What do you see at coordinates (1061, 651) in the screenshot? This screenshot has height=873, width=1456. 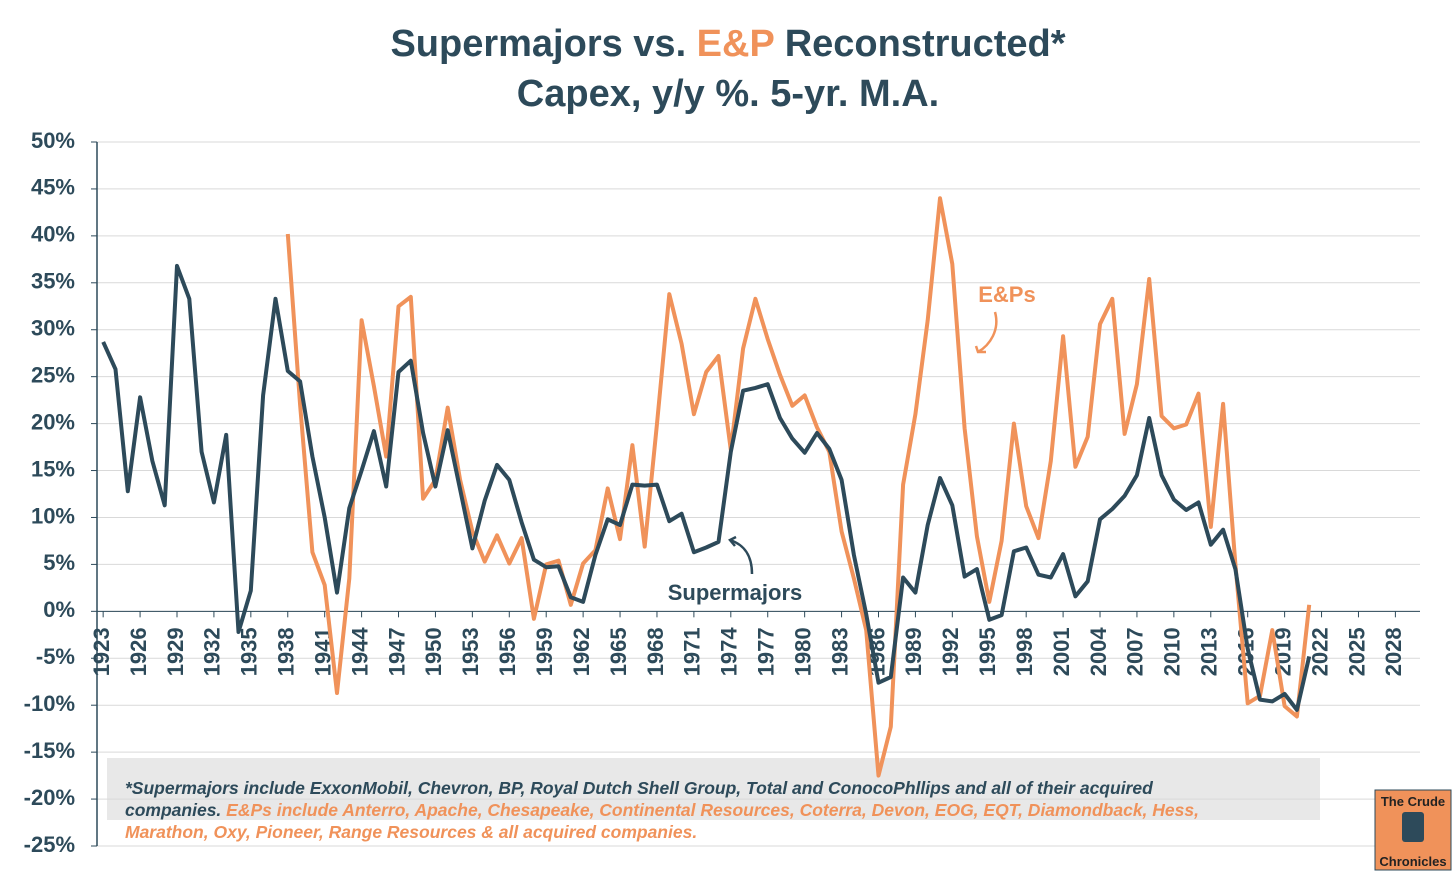 I see `x-tick-label: 2001` at bounding box center [1061, 651].